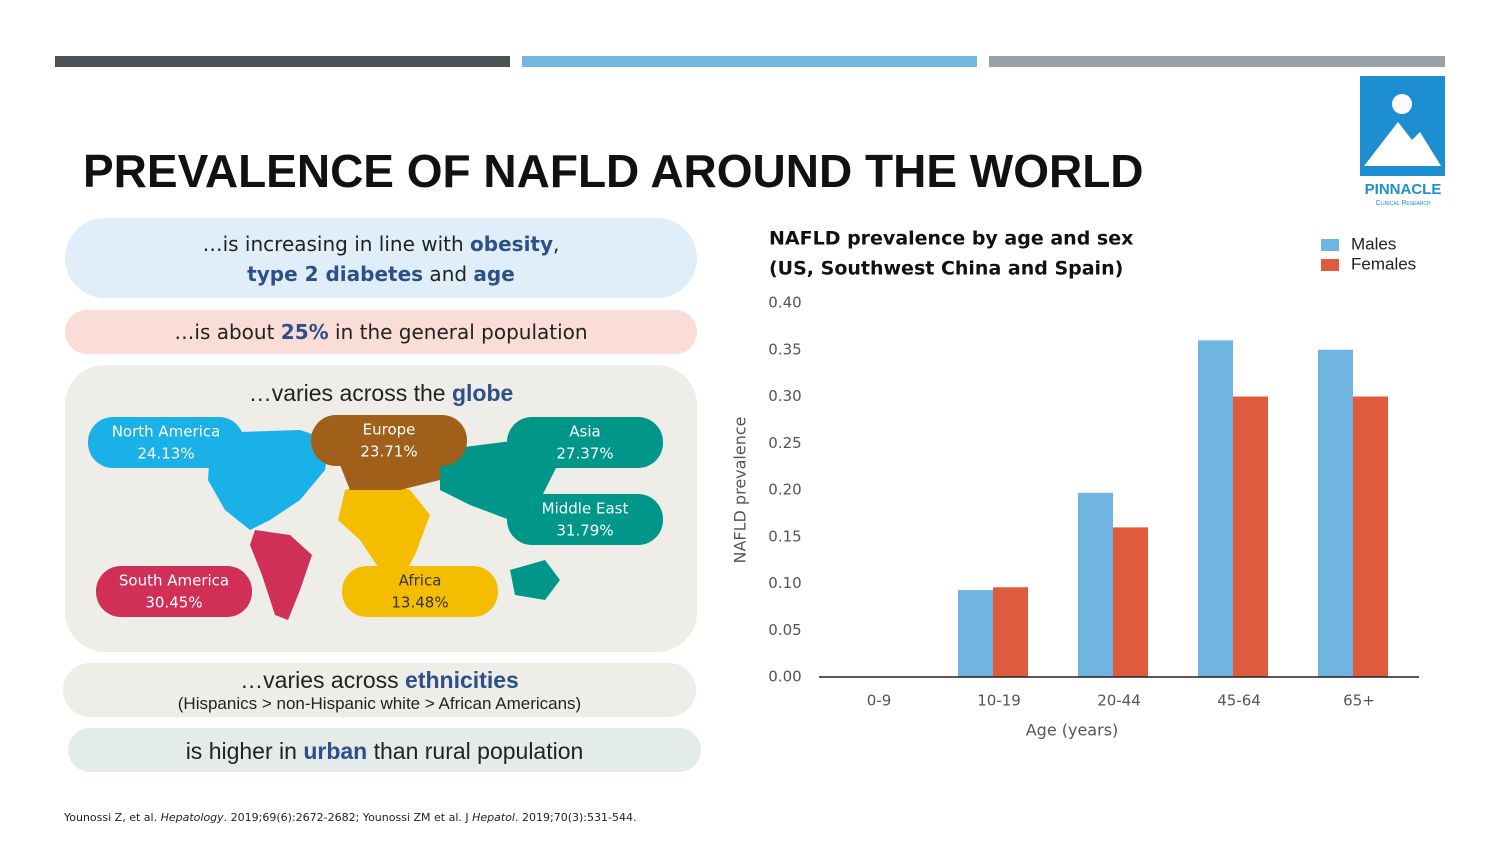  Describe the element at coordinates (584, 432) in the screenshot. I see `region-name: Asia` at that location.